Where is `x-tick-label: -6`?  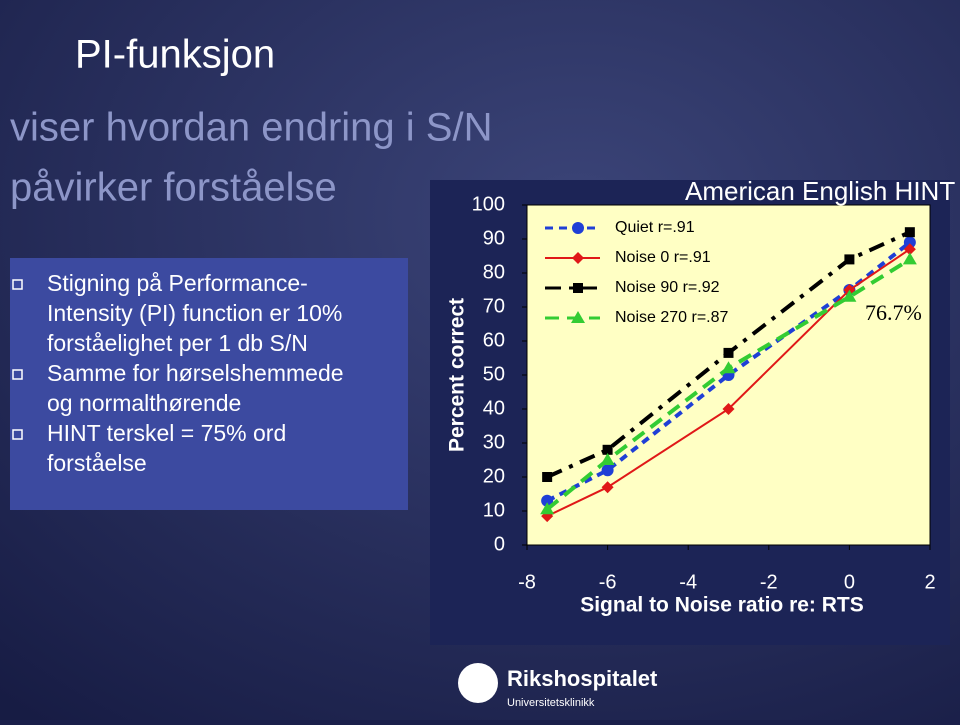
x-tick-label: -6 is located at coordinates (608, 582).